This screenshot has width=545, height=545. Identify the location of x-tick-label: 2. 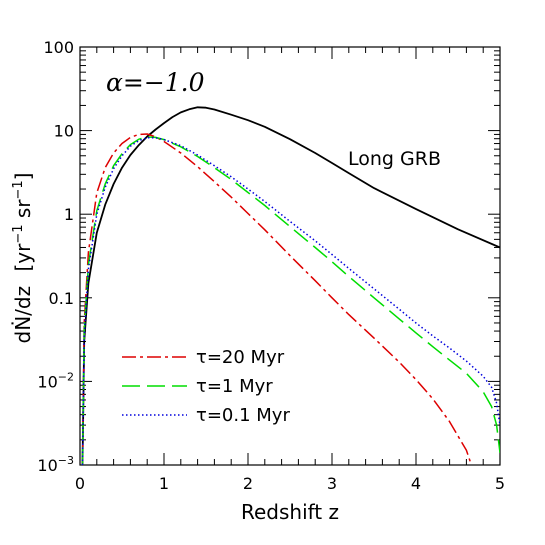
(248, 483).